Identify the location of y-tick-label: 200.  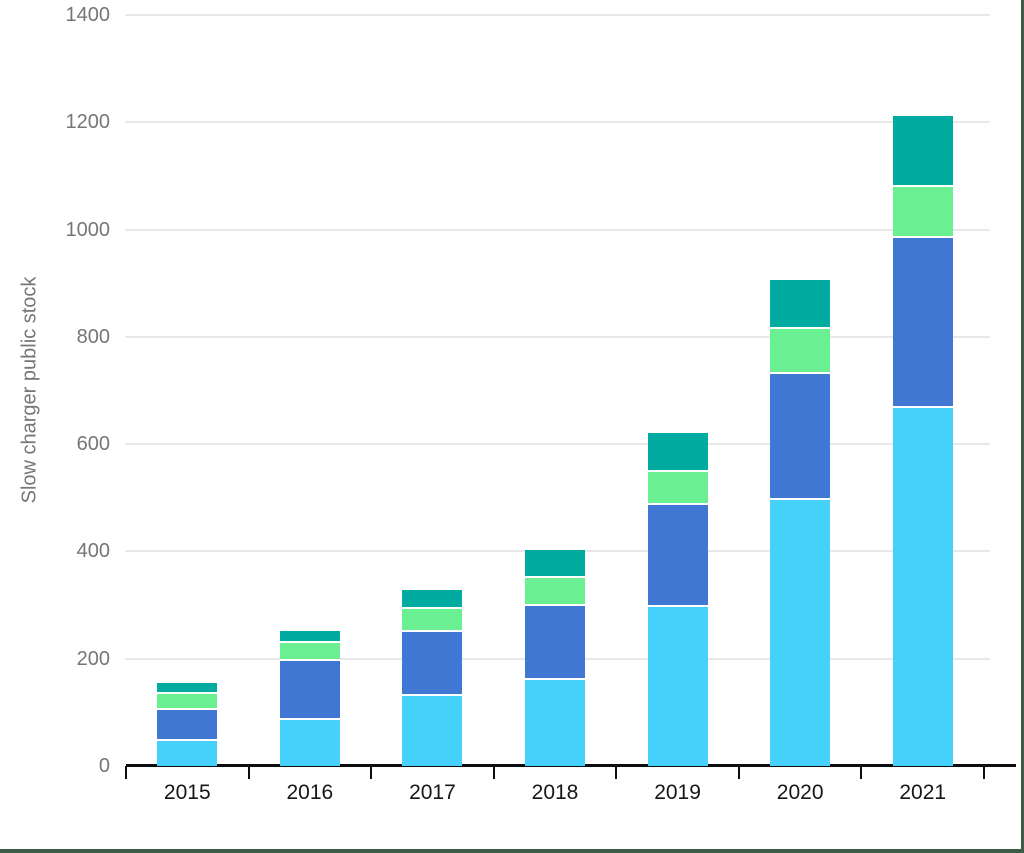
(93, 658).